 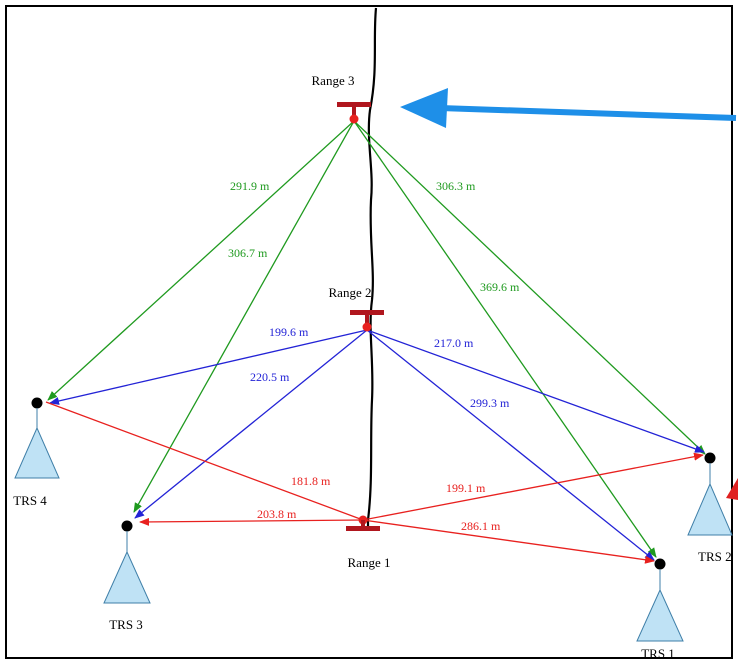 What do you see at coordinates (270, 377) in the screenshot?
I see `distance-label: 220.5 m` at bounding box center [270, 377].